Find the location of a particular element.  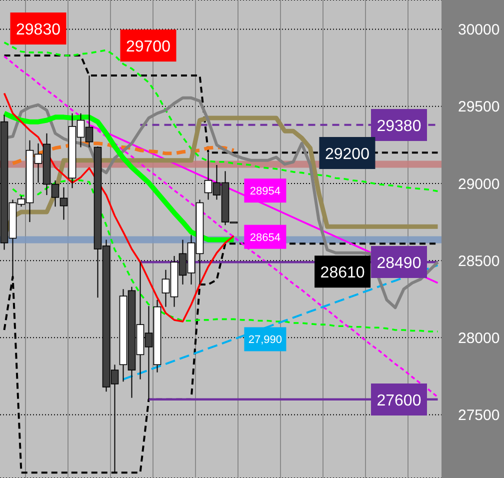

annotation: 28490 is located at coordinates (399, 263).